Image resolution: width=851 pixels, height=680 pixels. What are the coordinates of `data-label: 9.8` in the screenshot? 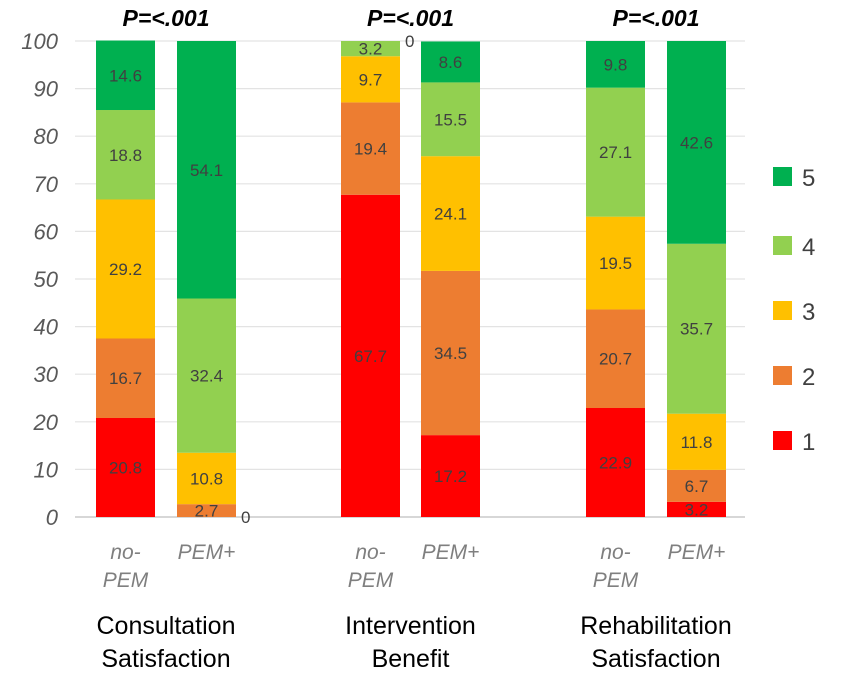 It's located at (616, 64).